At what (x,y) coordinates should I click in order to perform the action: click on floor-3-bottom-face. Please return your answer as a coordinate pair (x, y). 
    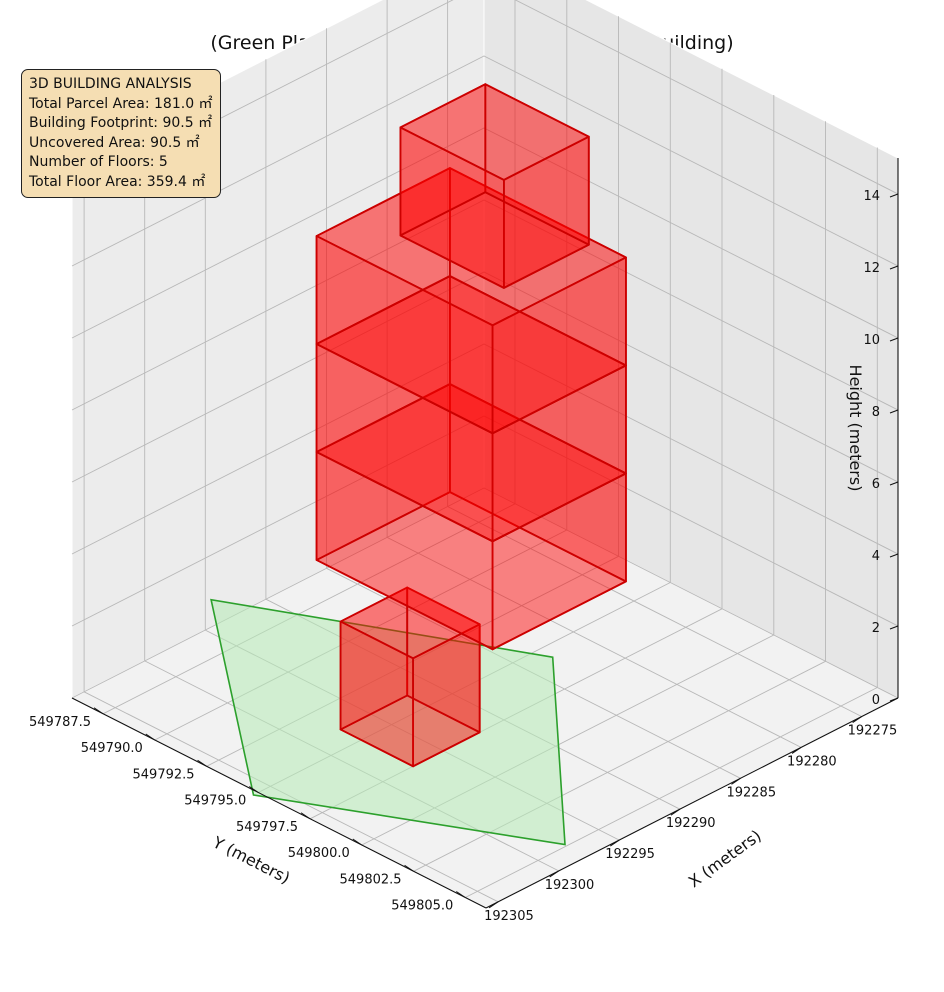
    Looking at the image, I should click on (471, 463).